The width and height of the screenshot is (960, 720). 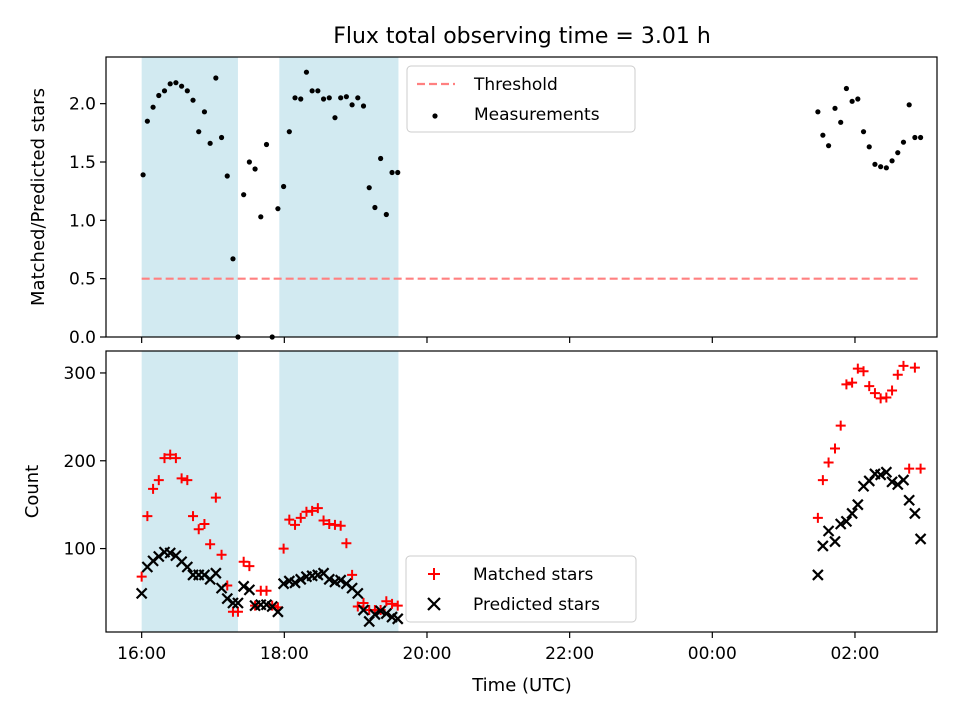 I want to click on legend-matched-swatch, so click(x=434, y=574).